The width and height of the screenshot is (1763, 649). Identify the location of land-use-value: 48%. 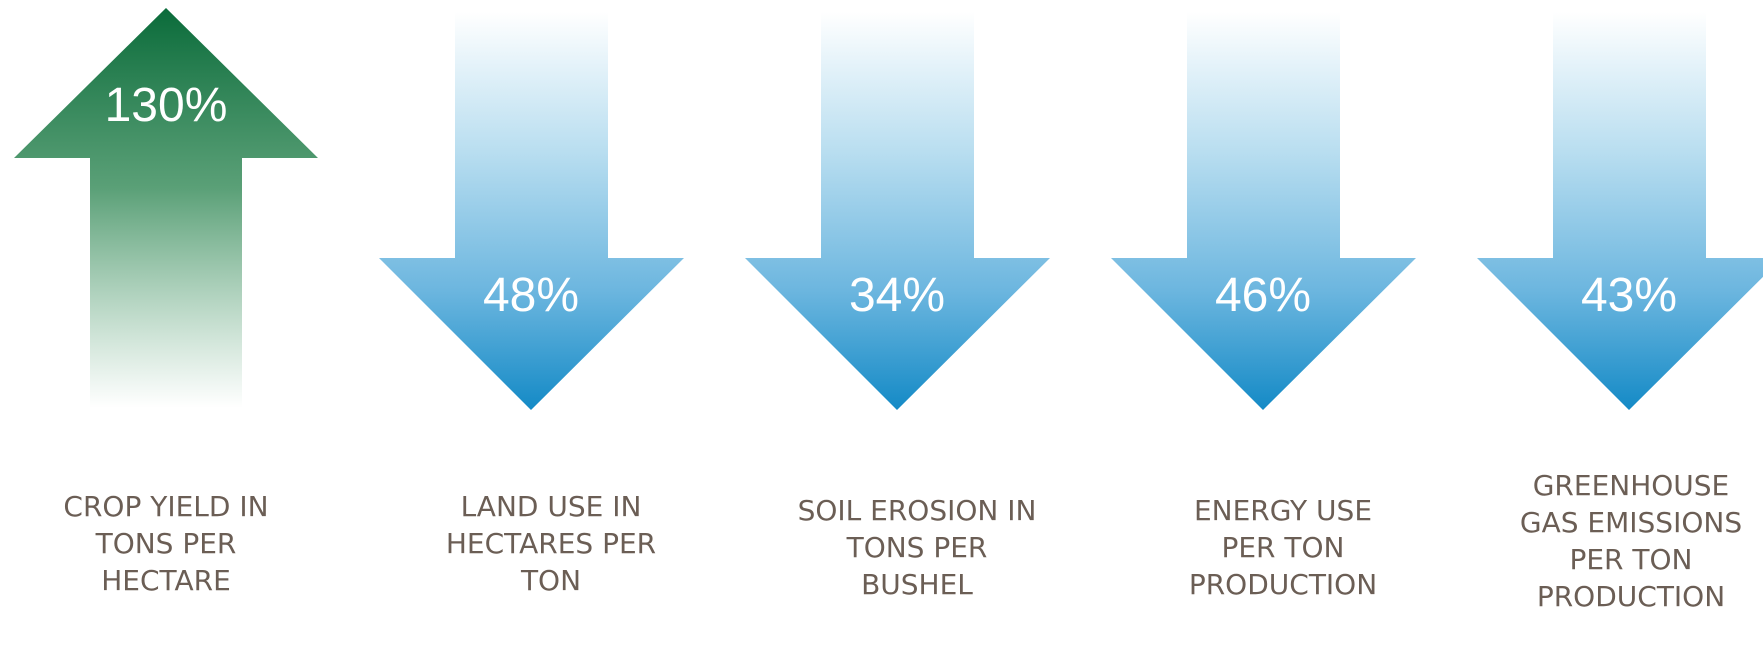
(531, 295).